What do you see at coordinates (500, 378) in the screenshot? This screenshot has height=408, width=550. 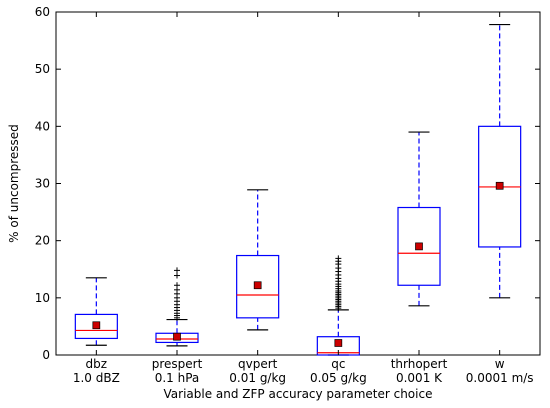 I see `x-tick-label-param: 0.0001 m/s` at bounding box center [500, 378].